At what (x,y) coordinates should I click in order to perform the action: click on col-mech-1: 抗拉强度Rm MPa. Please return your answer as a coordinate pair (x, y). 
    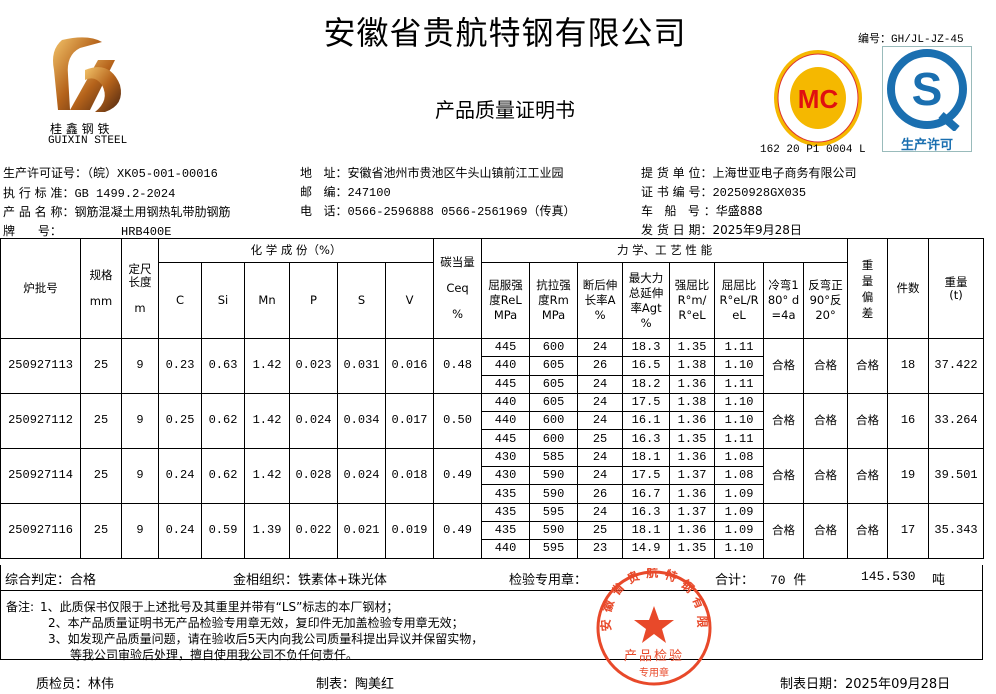
    Looking at the image, I should click on (554, 300).